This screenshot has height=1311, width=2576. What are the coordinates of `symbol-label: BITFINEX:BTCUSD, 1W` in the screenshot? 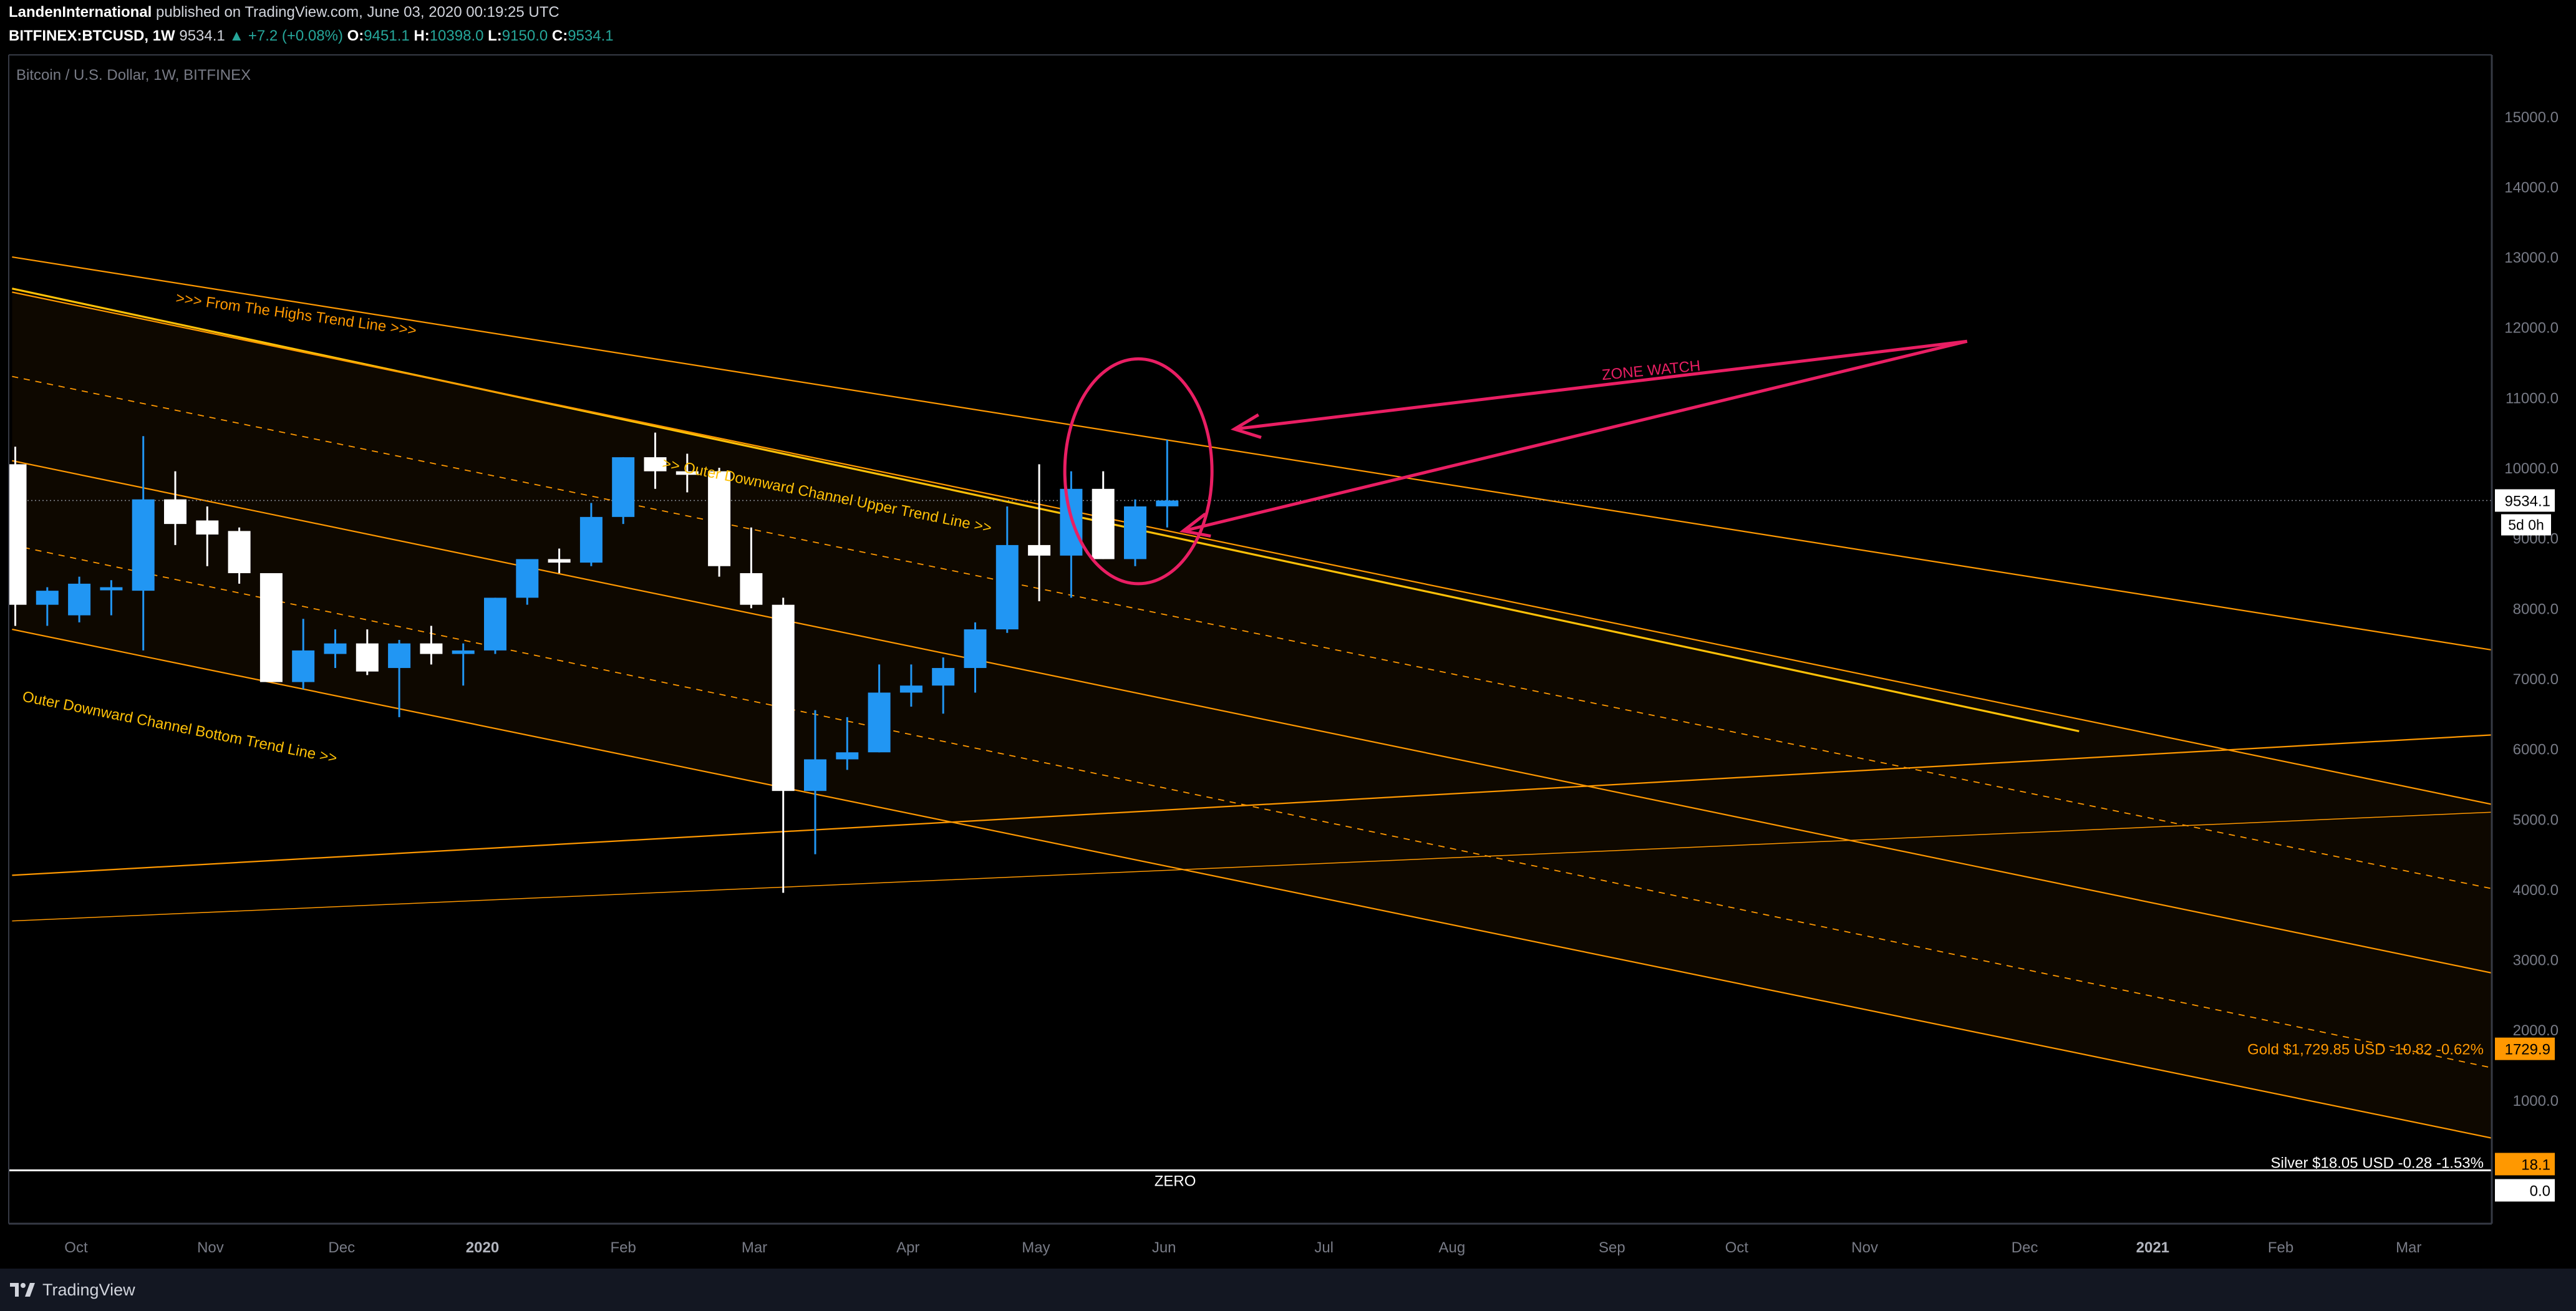 It's located at (92, 35).